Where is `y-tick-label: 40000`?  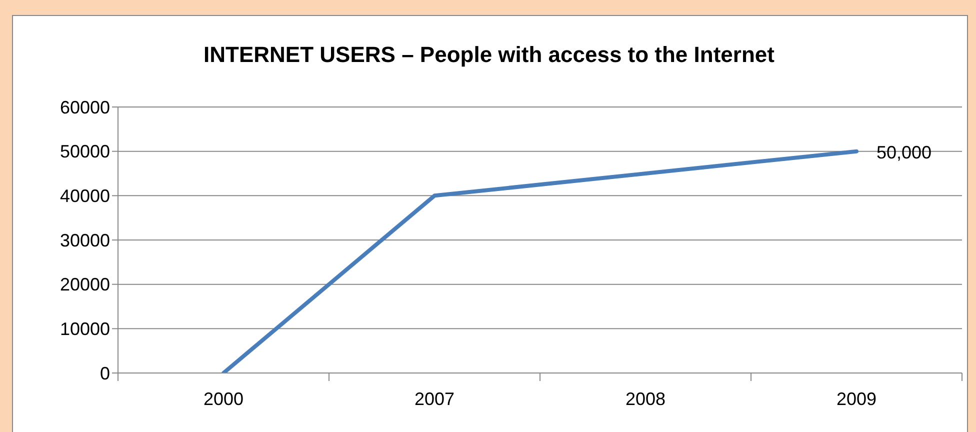
y-tick-label: 40000 is located at coordinates (85, 196).